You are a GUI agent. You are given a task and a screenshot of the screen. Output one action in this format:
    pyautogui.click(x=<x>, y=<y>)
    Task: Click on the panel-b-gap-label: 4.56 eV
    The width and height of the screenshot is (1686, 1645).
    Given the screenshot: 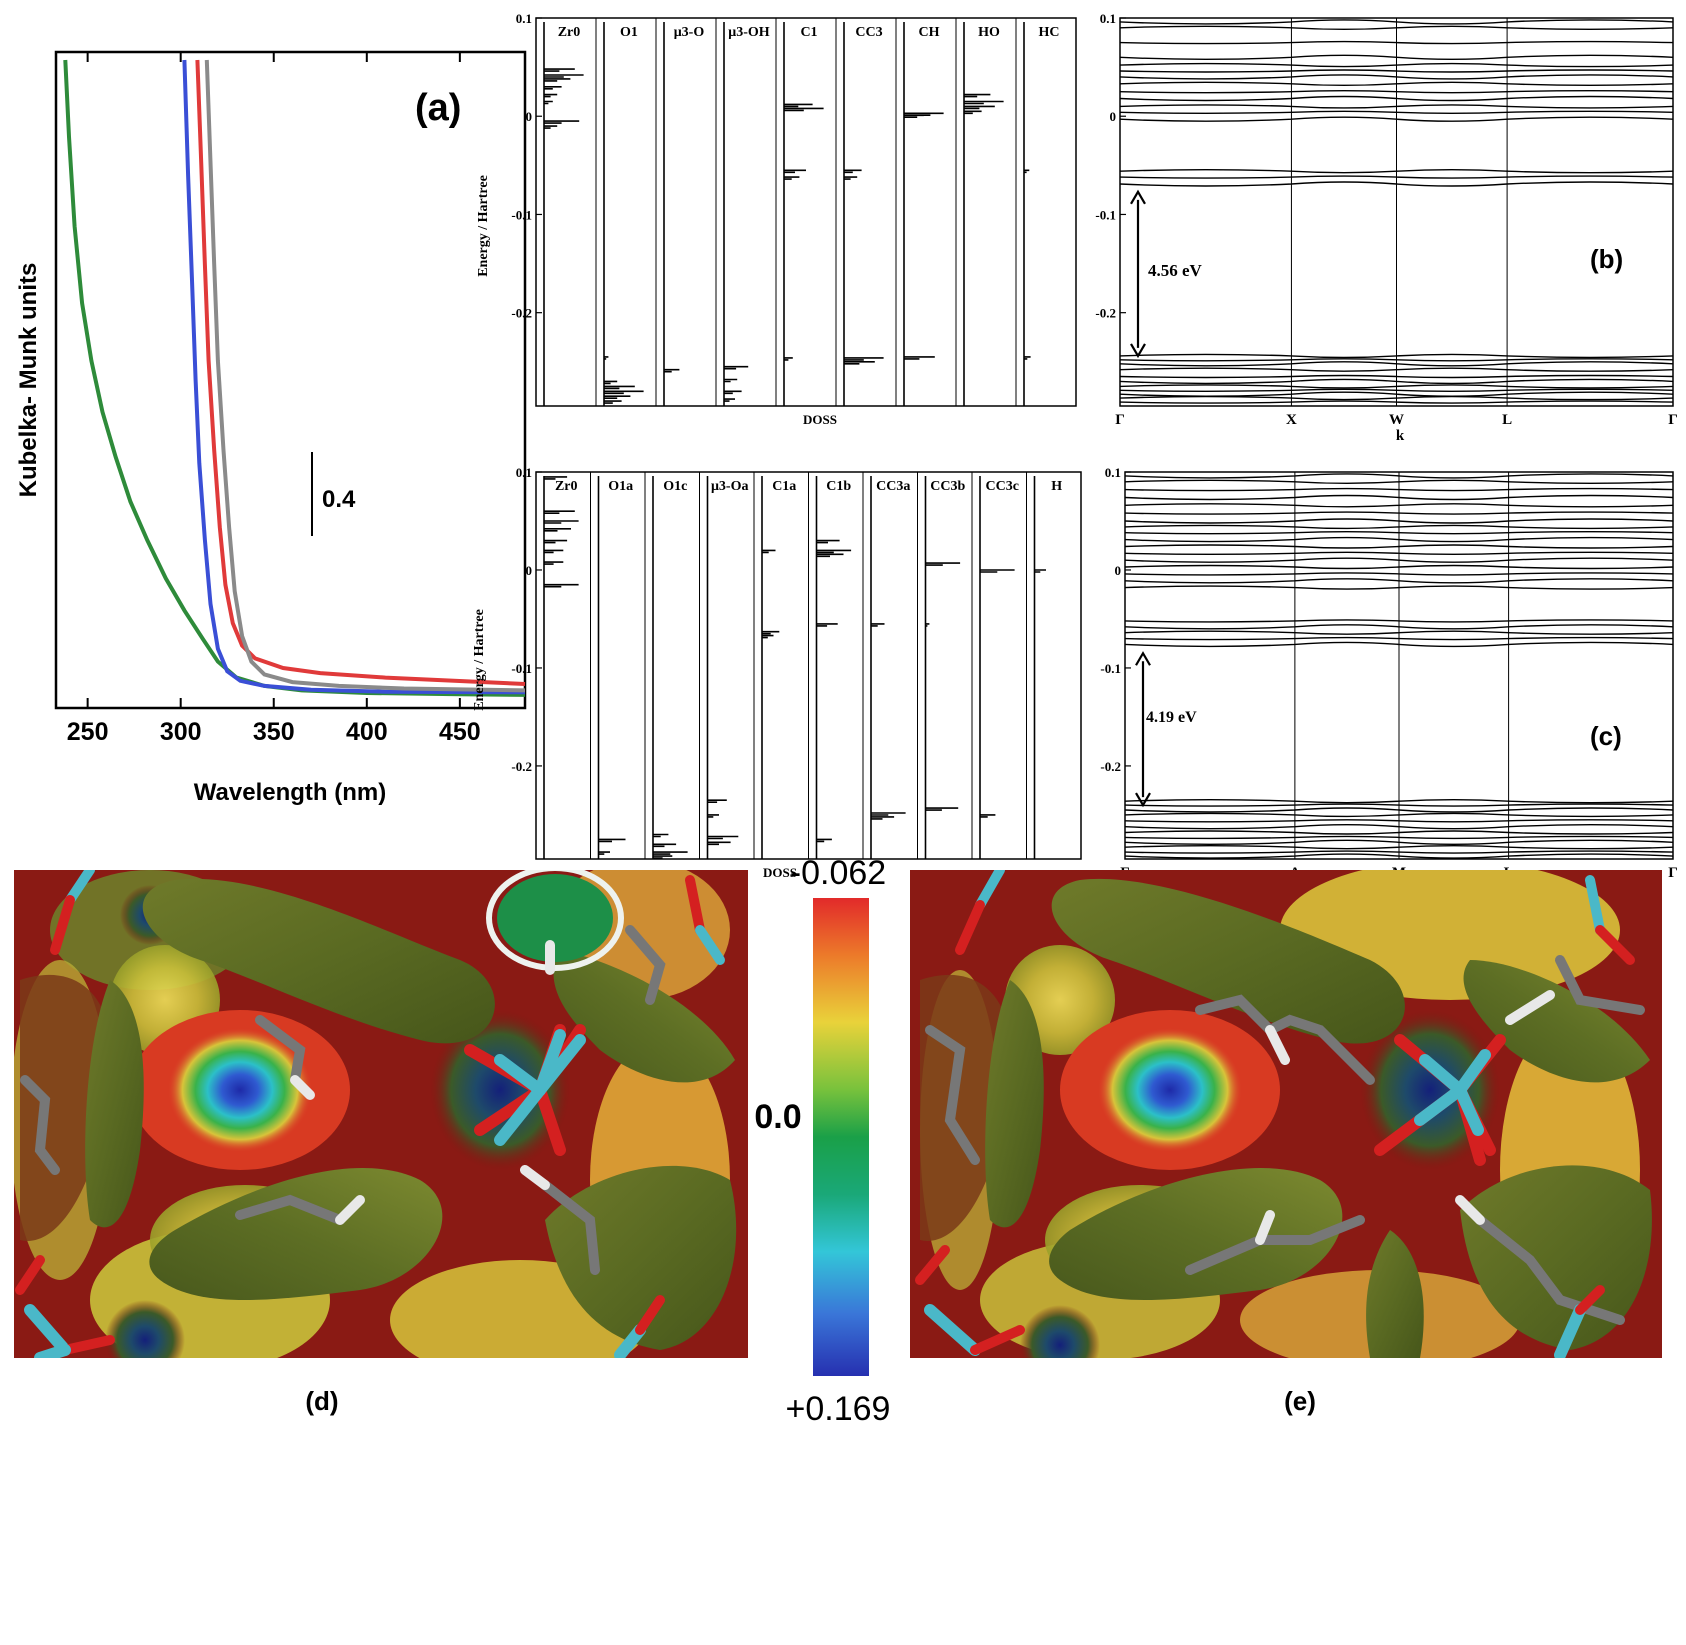 What is the action you would take?
    pyautogui.click(x=1175, y=270)
    